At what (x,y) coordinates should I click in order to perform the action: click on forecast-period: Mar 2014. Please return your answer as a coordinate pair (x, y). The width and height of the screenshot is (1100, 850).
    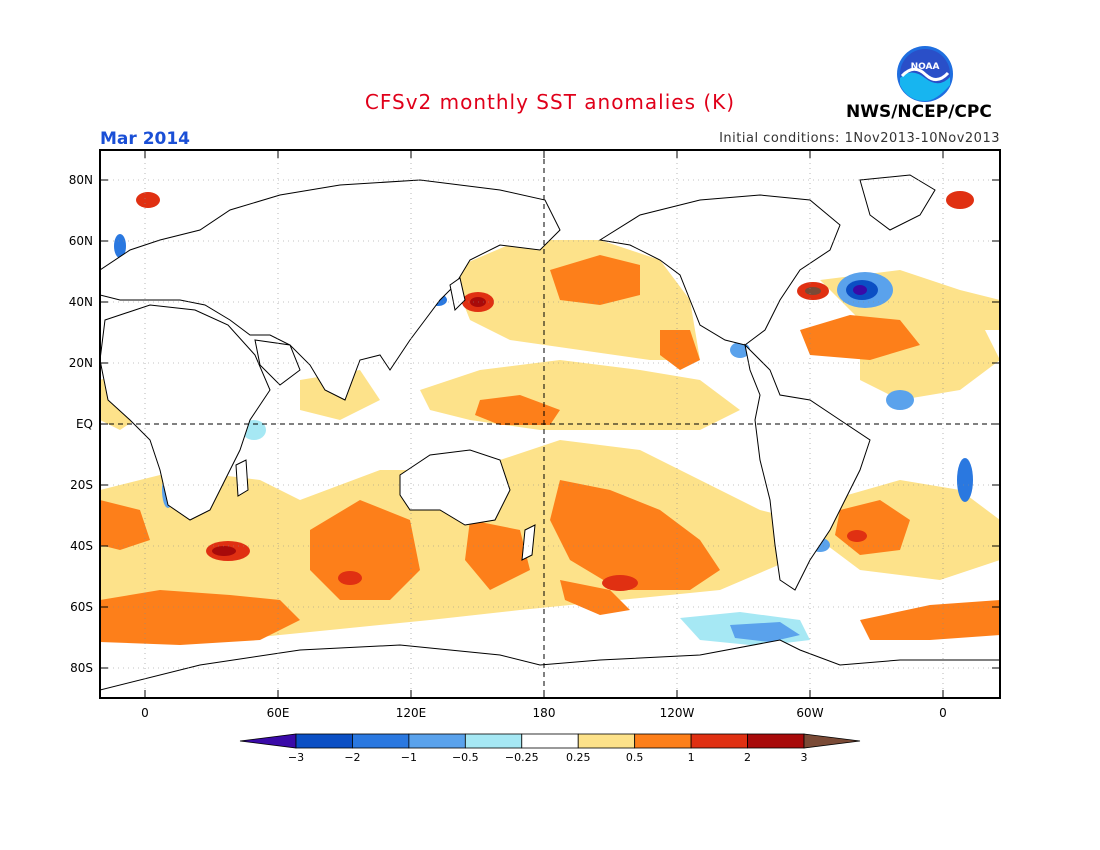
    Looking at the image, I should click on (145, 139).